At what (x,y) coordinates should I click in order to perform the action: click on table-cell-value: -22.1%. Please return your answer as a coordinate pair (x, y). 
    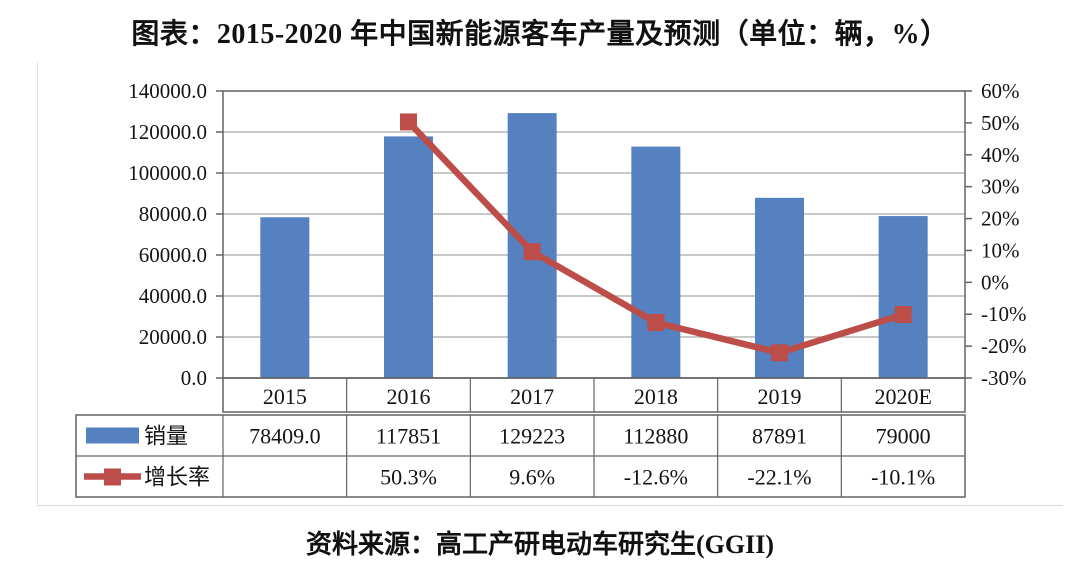
    Looking at the image, I should click on (779, 477).